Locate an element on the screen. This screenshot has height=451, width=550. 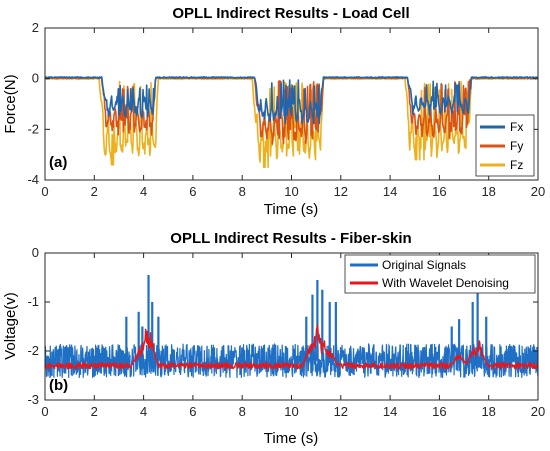
panel-a-ylabel: Force(N) is located at coordinates (10, 103).